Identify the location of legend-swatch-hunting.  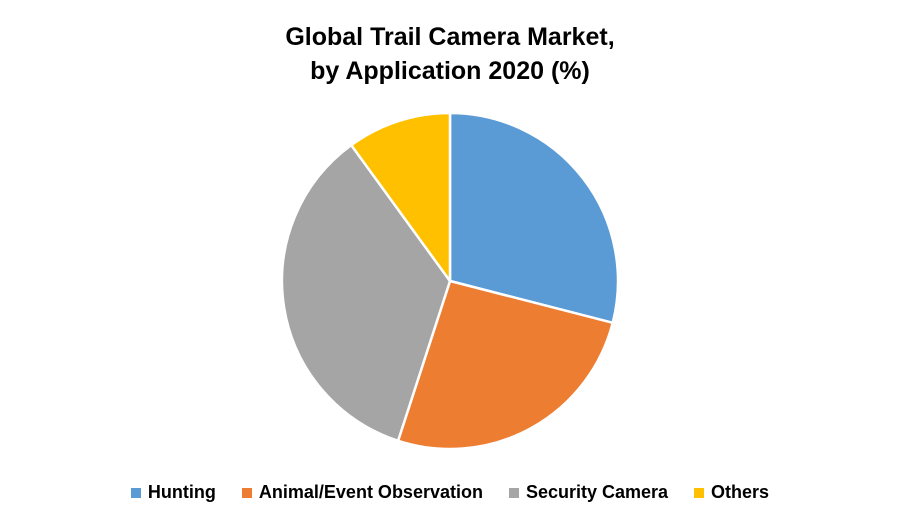
(135, 492).